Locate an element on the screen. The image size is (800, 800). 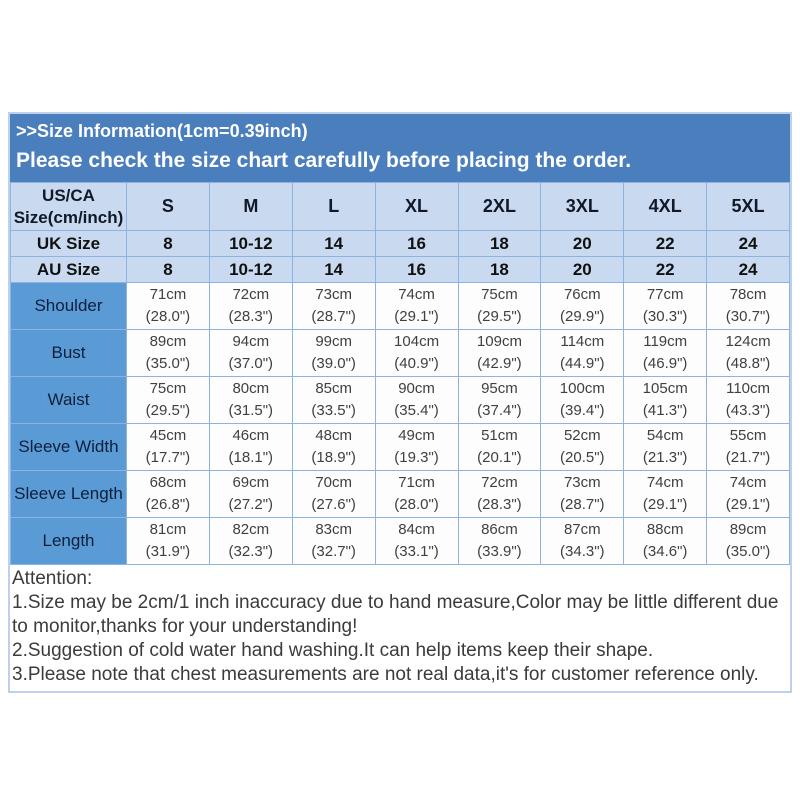
au-size-label: AU Size is located at coordinates (68, 269).